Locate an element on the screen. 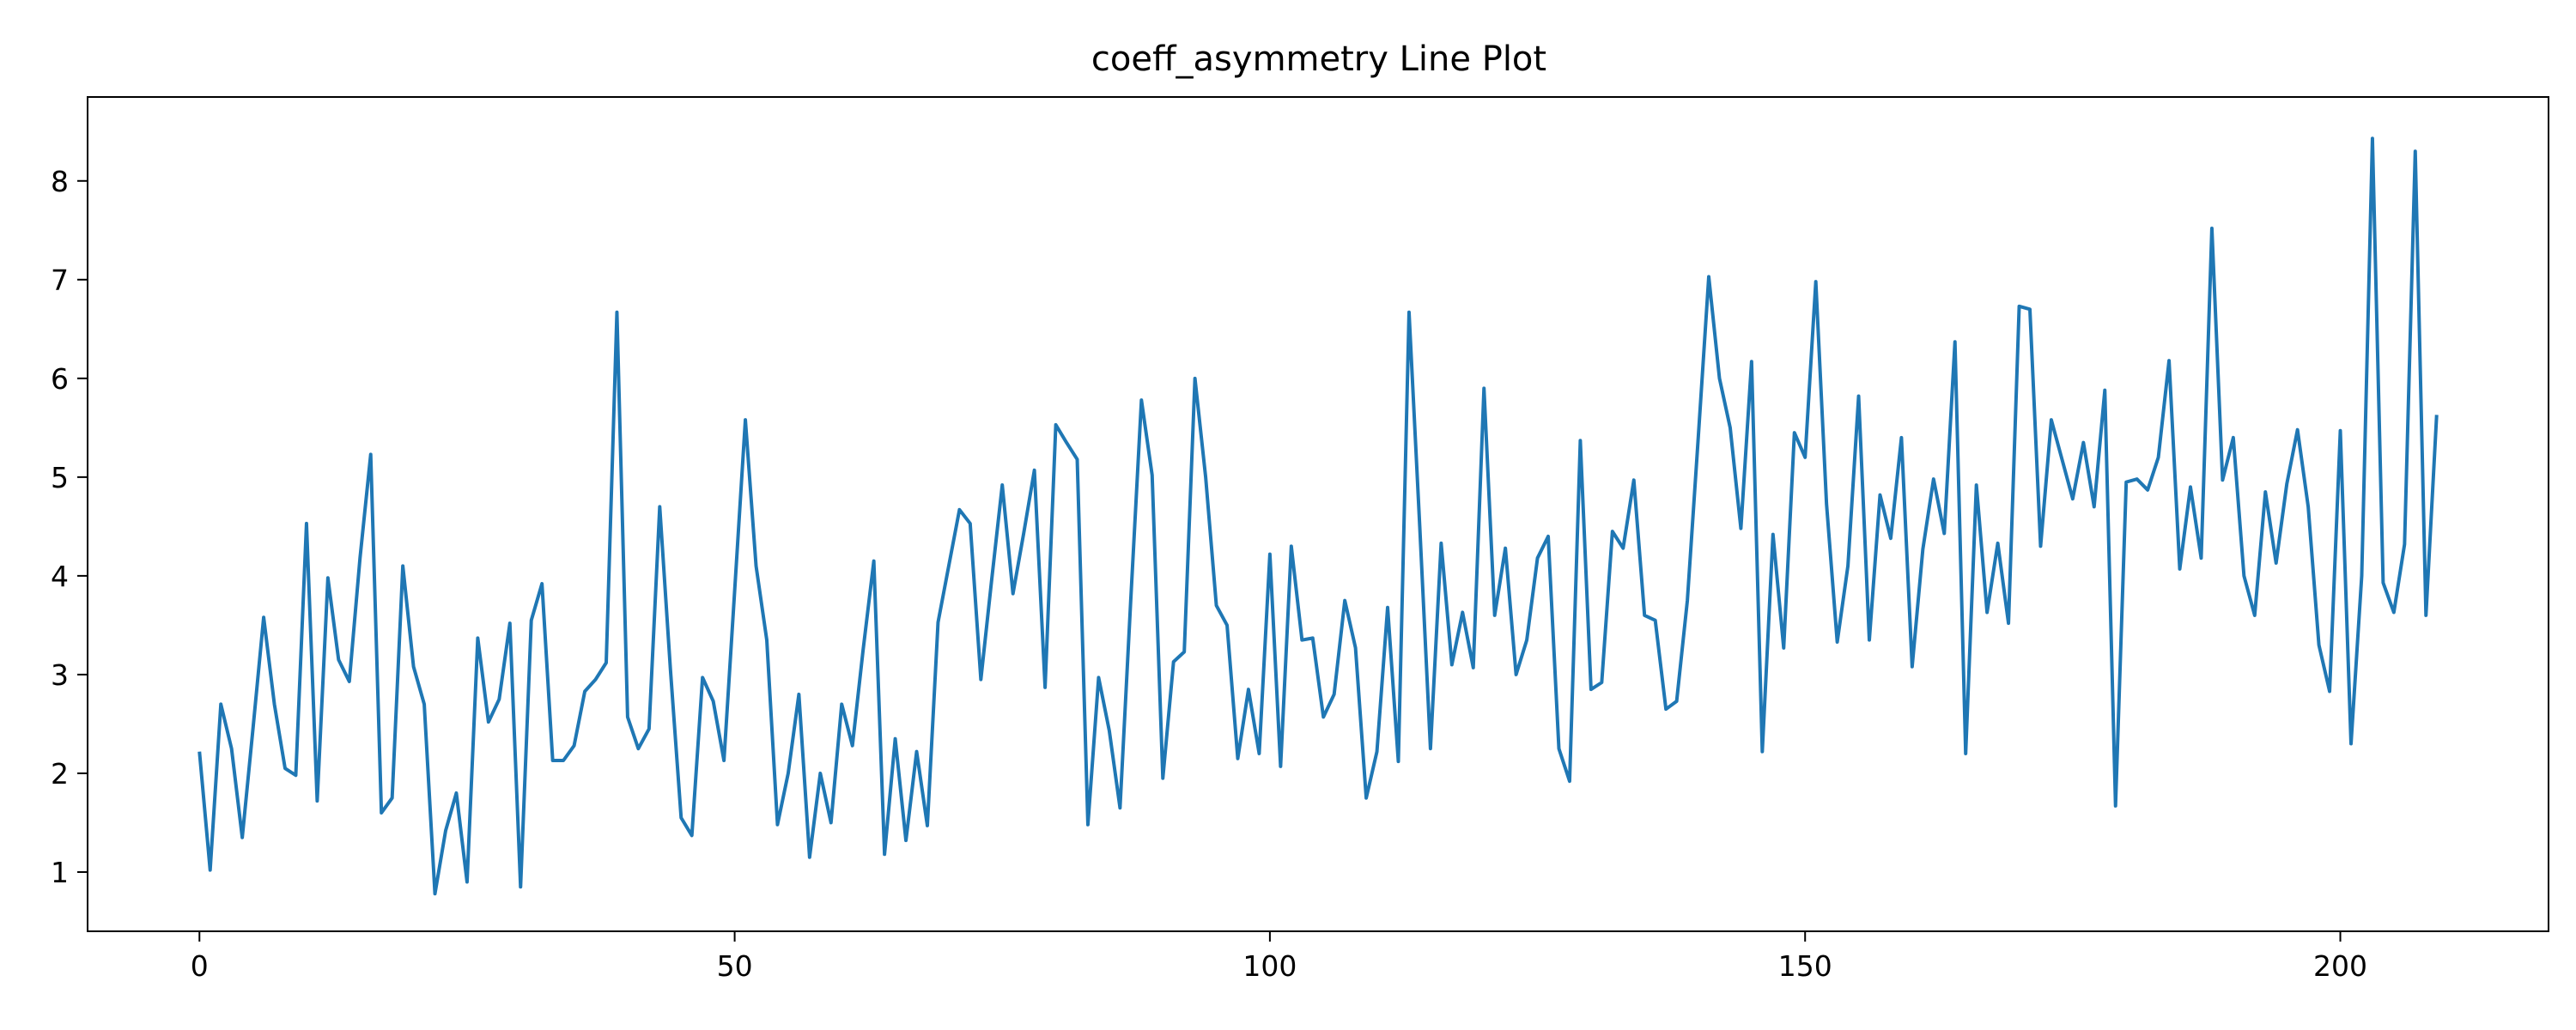 This screenshot has height=1030, width=2576. y-tick-label: 1 is located at coordinates (60, 872).